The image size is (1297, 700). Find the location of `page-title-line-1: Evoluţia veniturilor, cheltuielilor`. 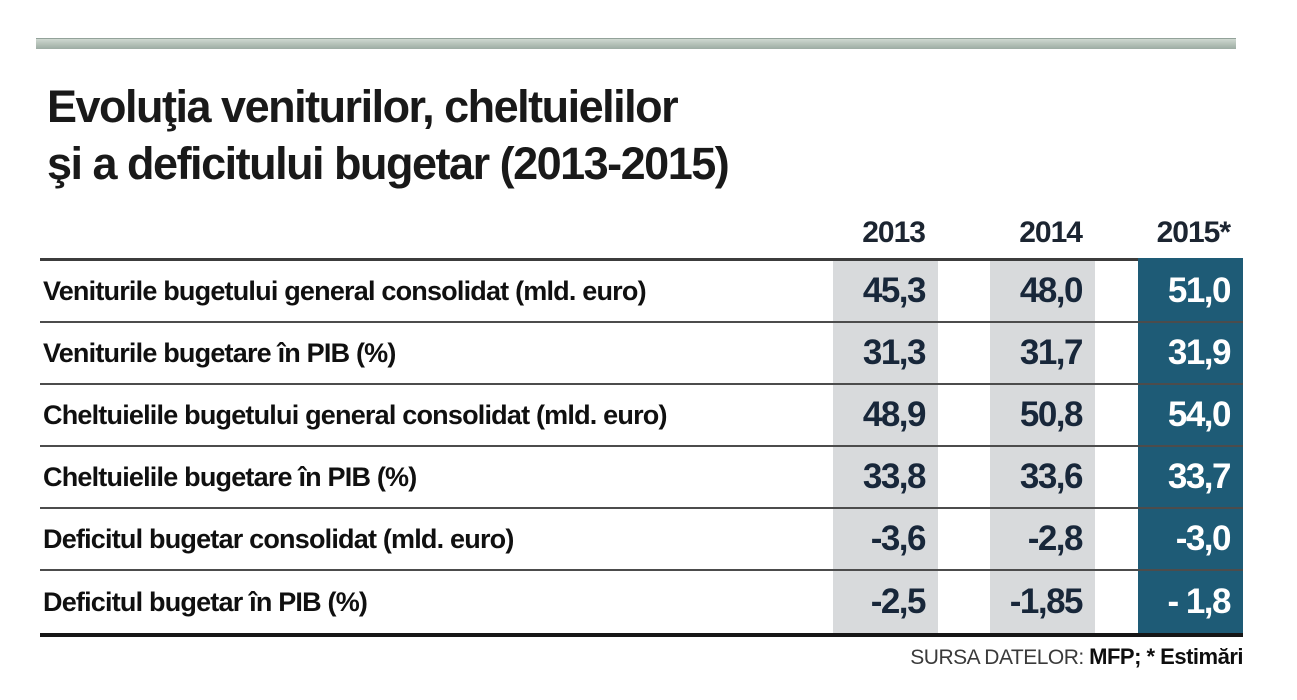

page-title-line-1: Evoluţia veniturilor, cheltuielilor is located at coordinates (363, 106).